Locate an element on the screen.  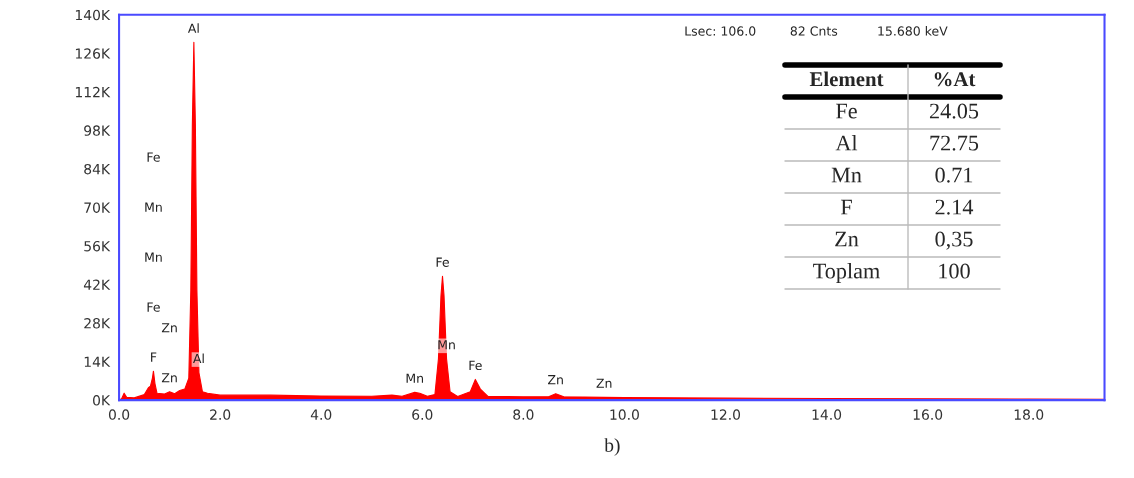
y-tick-label: 56K is located at coordinates (97, 246).